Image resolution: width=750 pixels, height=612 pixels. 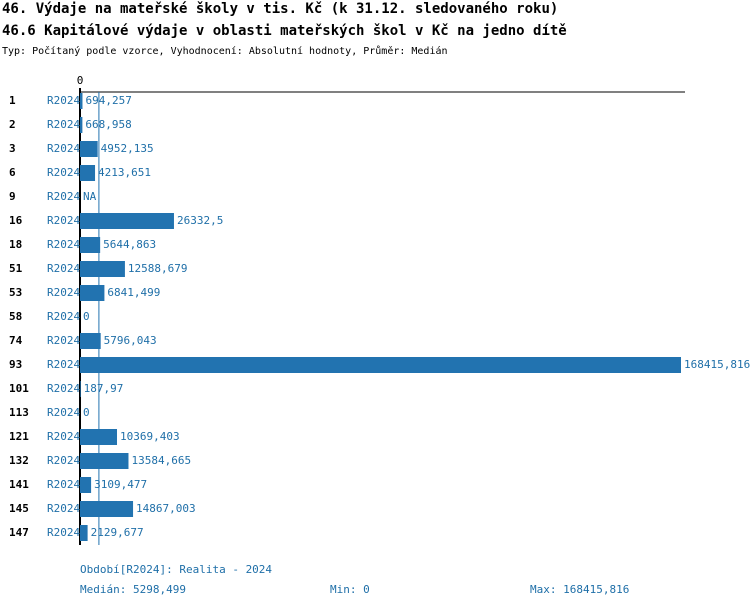 I want to click on row-label: 16, so click(x=16, y=220).